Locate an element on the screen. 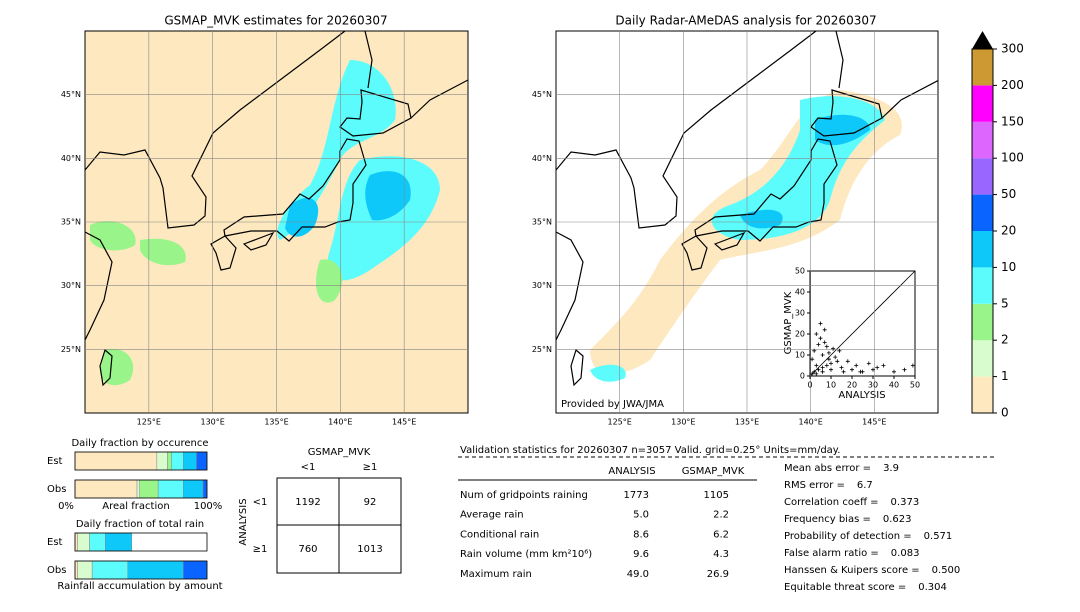 The image size is (1080, 612). stat-label: Conditional rain is located at coordinates (499, 534).